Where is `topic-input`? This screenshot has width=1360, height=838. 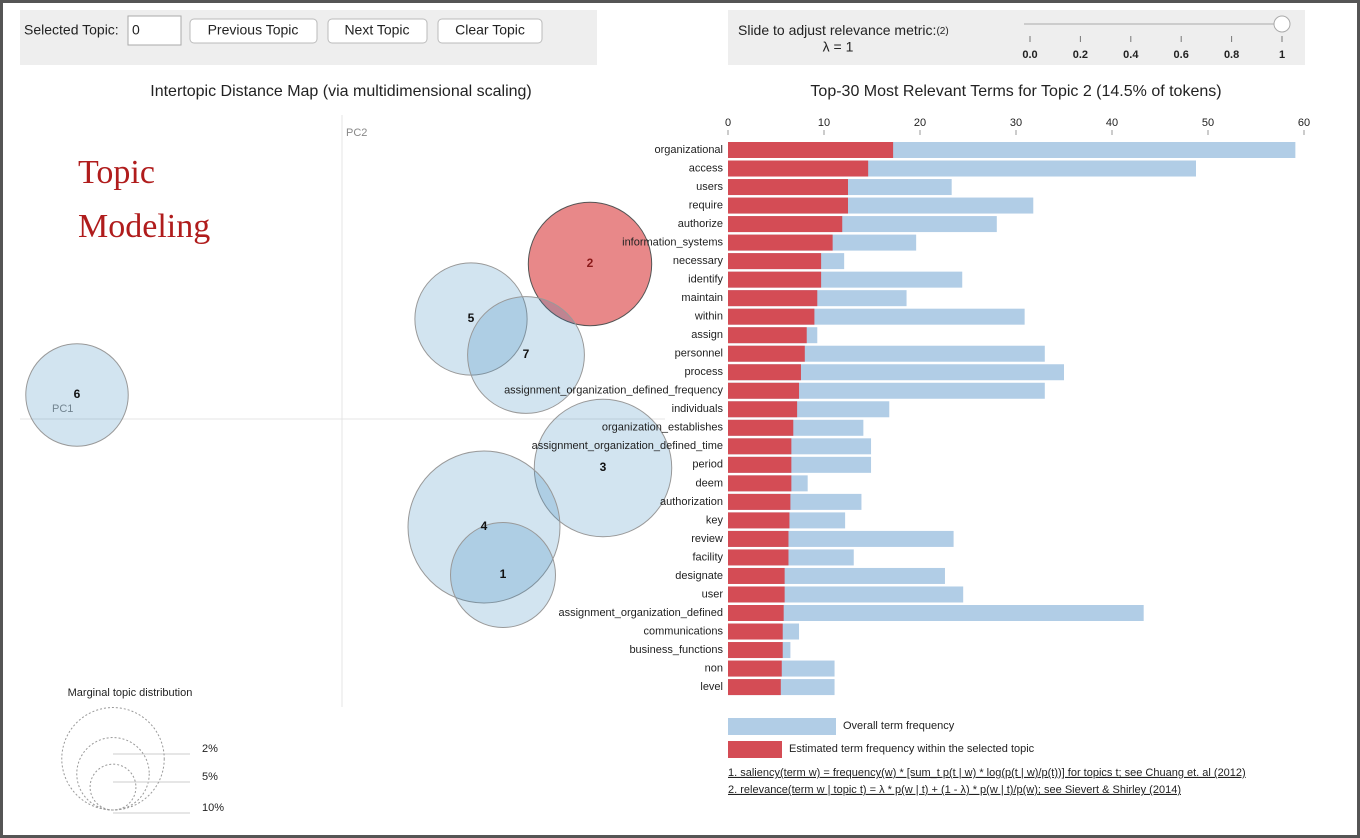 topic-input is located at coordinates (154, 30).